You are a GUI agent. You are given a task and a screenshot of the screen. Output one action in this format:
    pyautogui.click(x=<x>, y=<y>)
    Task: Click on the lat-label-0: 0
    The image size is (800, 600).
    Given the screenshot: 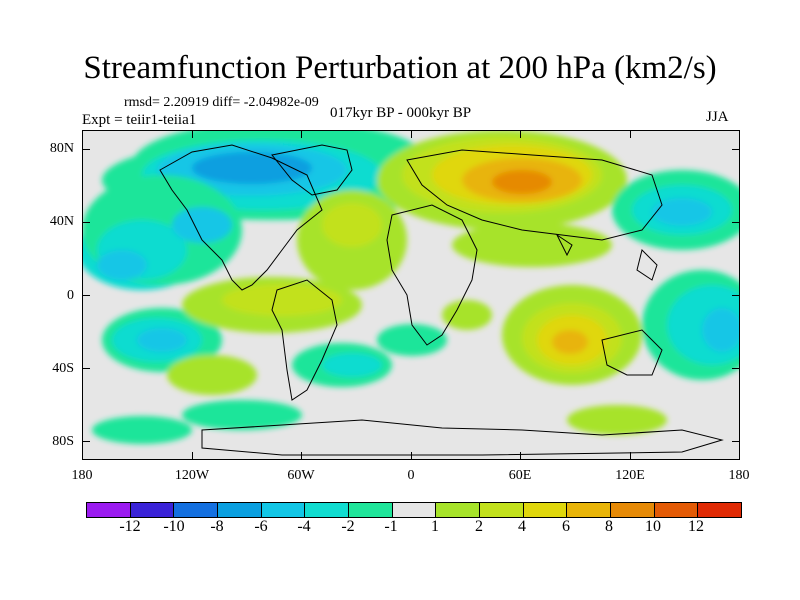 What is the action you would take?
    pyautogui.click(x=70, y=295)
    